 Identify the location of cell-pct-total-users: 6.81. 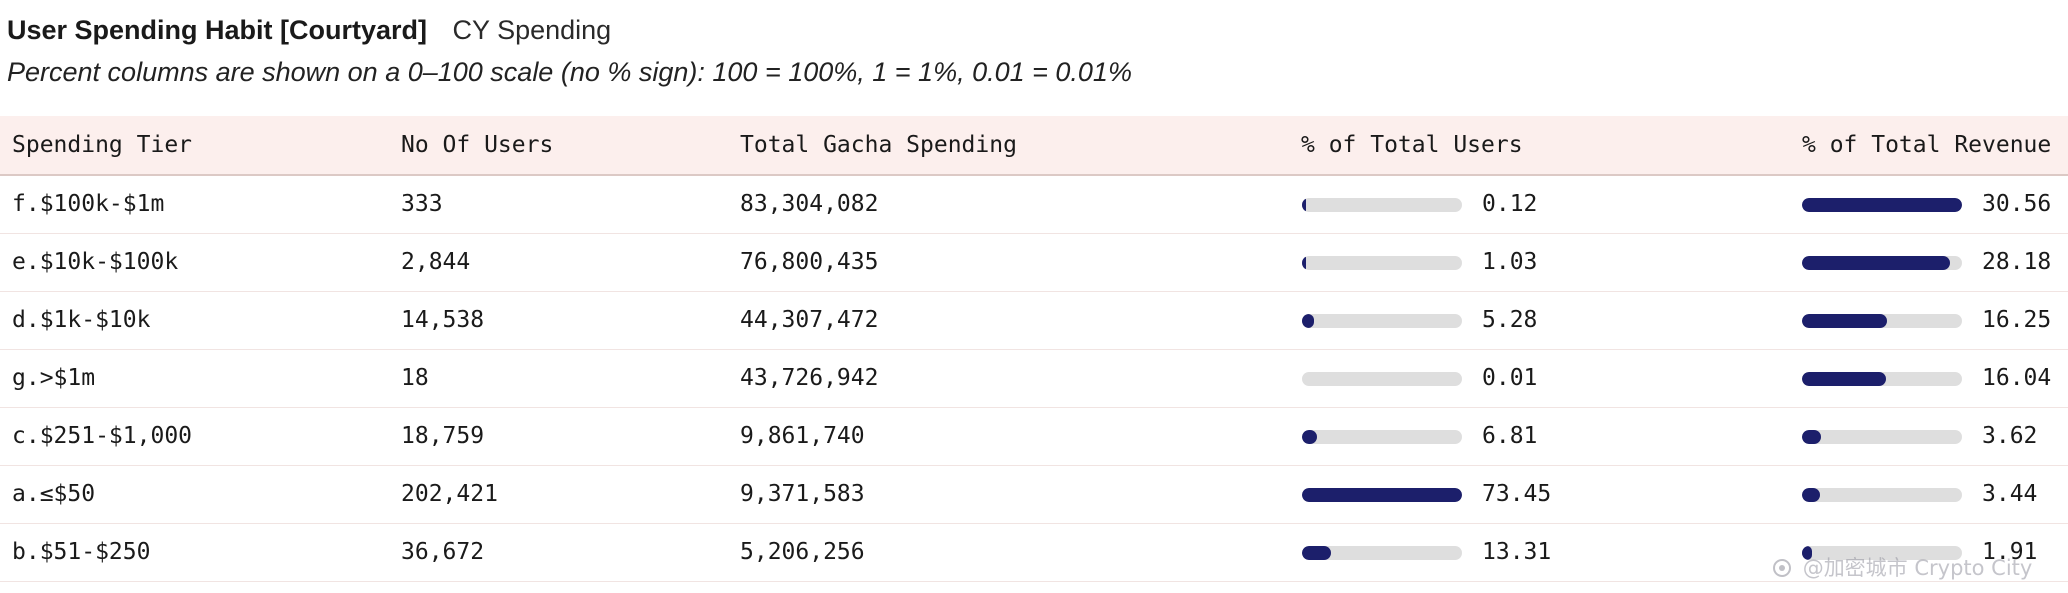
(1510, 436).